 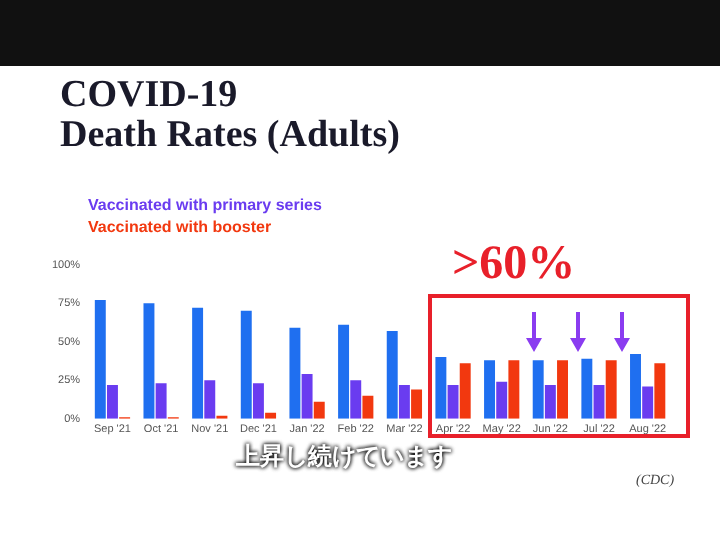 What do you see at coordinates (514, 264) in the screenshot?
I see `annotation: >60%` at bounding box center [514, 264].